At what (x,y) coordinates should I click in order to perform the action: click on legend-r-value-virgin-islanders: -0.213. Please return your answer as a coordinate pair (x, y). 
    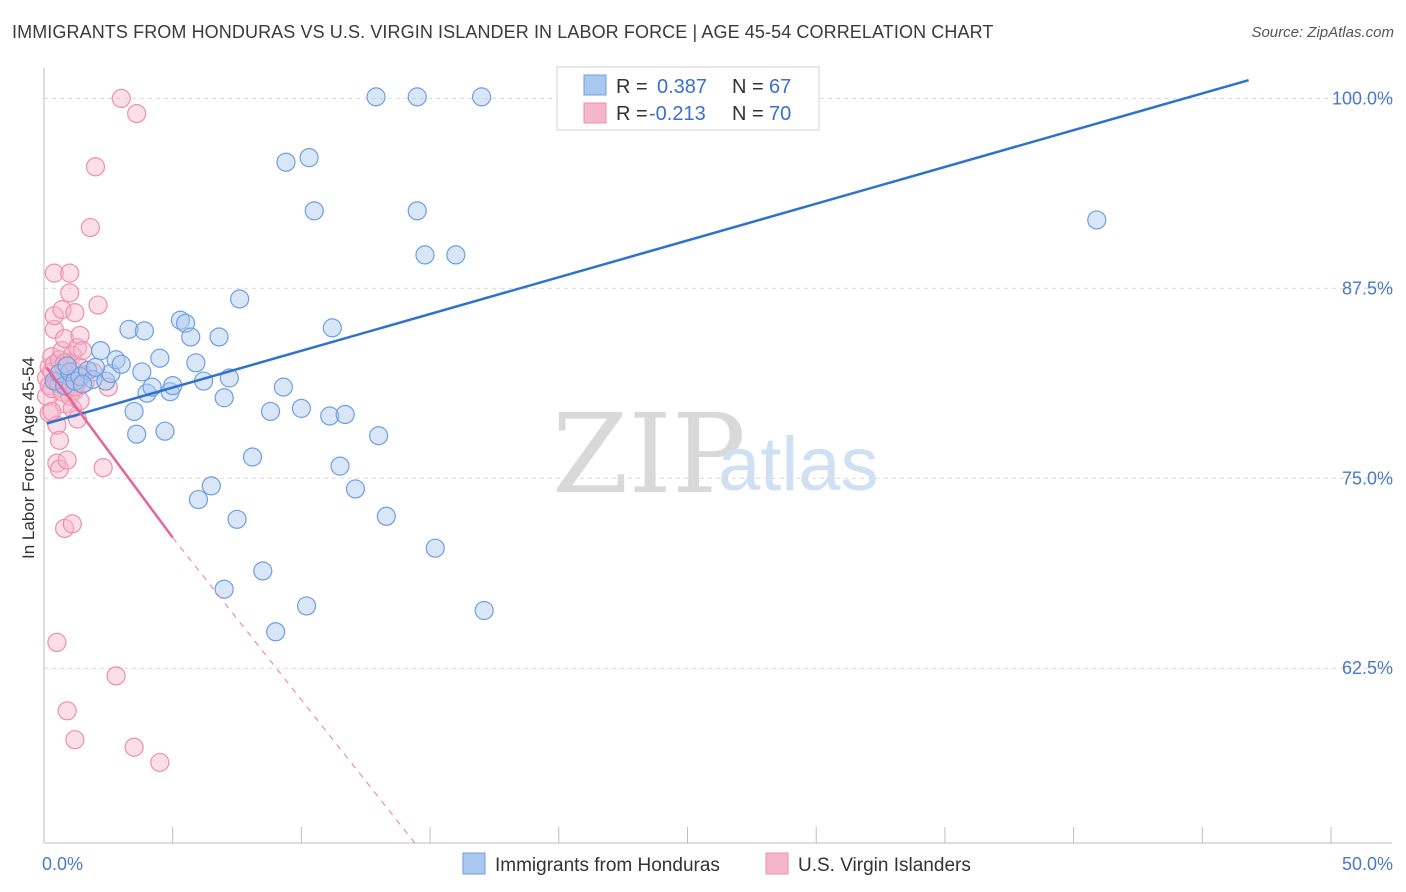
    Looking at the image, I should click on (677, 114).